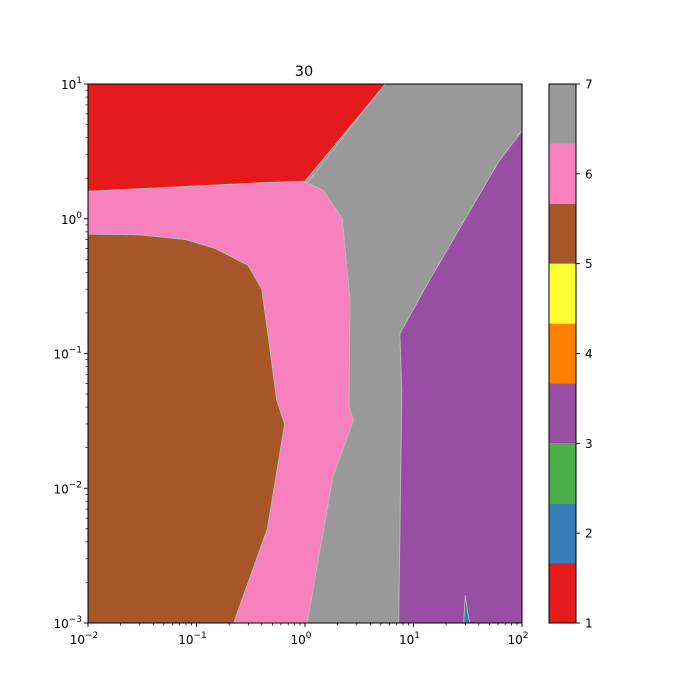 This screenshot has width=700, height=700. Describe the element at coordinates (192, 639) in the screenshot. I see `x-tick-label: 10⁻¹` at that location.